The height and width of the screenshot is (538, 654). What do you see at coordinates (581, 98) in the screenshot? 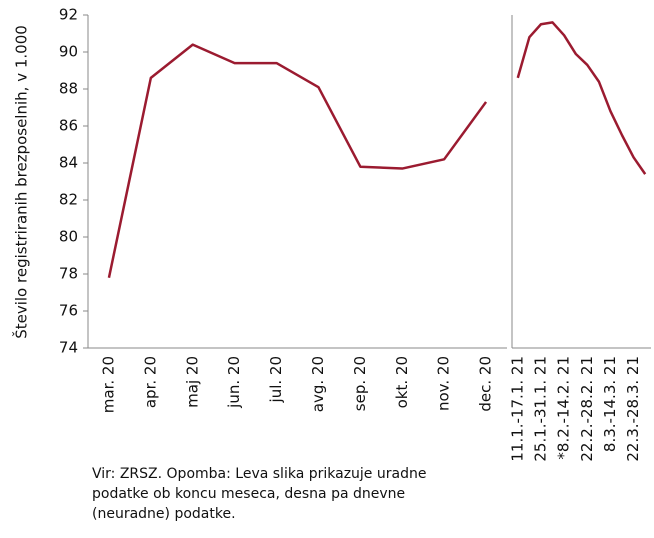
I see `series-line` at bounding box center [581, 98].